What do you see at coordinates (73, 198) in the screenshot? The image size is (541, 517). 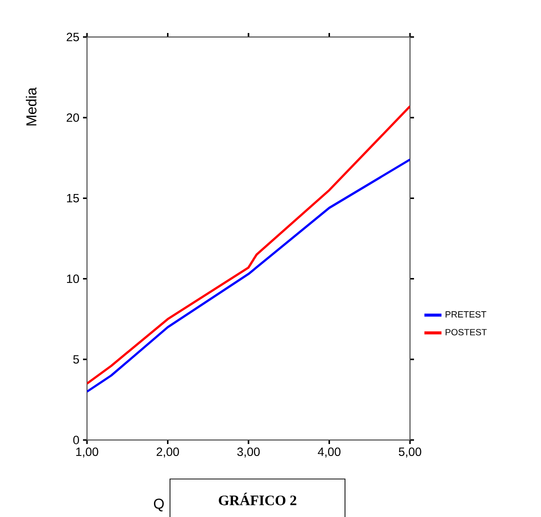 I see `y-tick-label: 15` at bounding box center [73, 198].